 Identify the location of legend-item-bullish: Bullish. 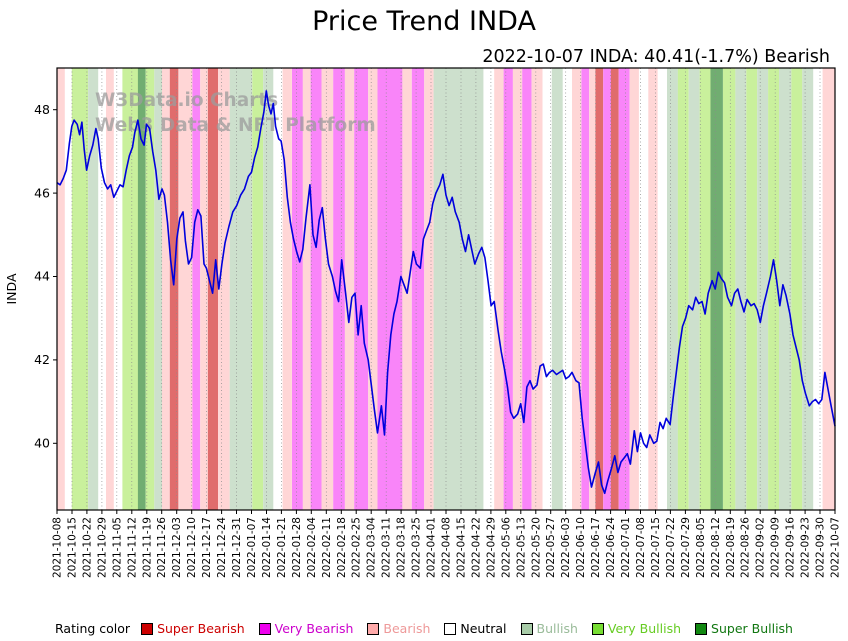
(549, 628).